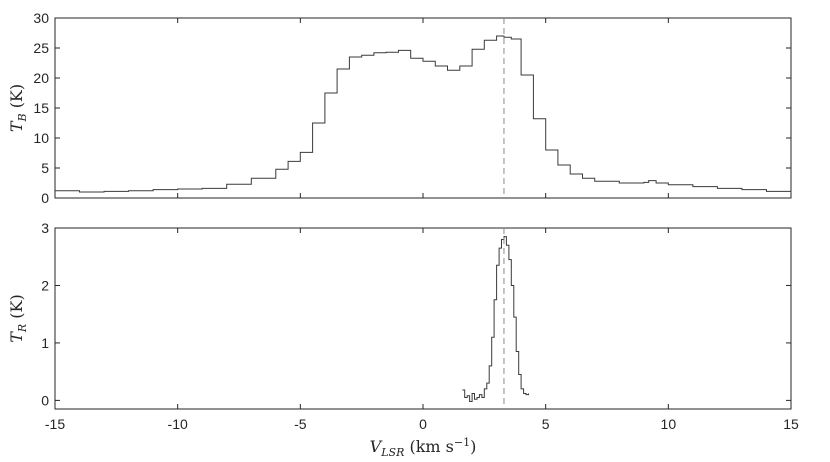 This screenshot has height=462, width=830. What do you see at coordinates (16, 99) in the screenshot?
I see `top-ylabel-unit: (K)` at bounding box center [16, 99].